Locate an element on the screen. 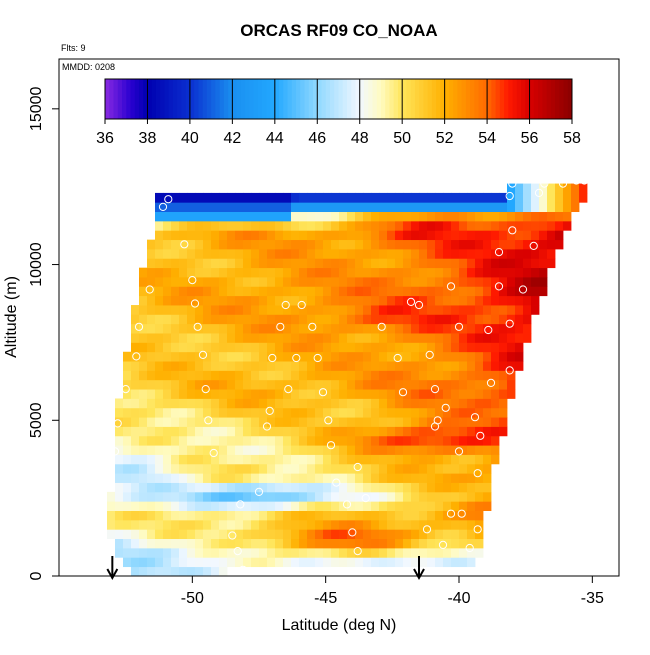 The image size is (650, 655). flight-arrow-head is located at coordinates (419, 574).